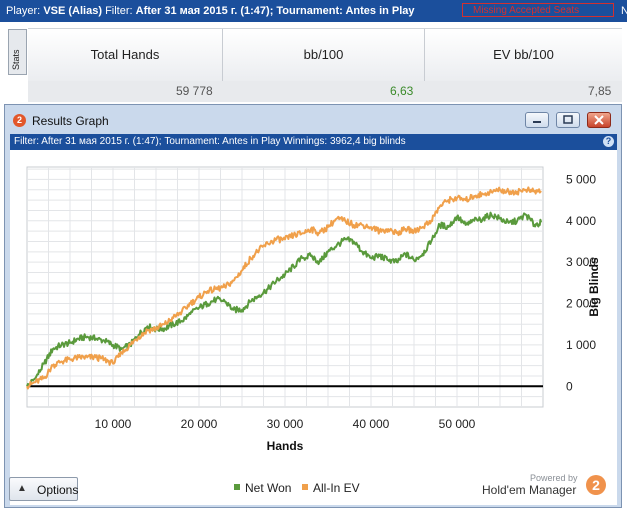 Image resolution: width=627 pixels, height=512 pixels. I want to click on close-icon, so click(599, 120).